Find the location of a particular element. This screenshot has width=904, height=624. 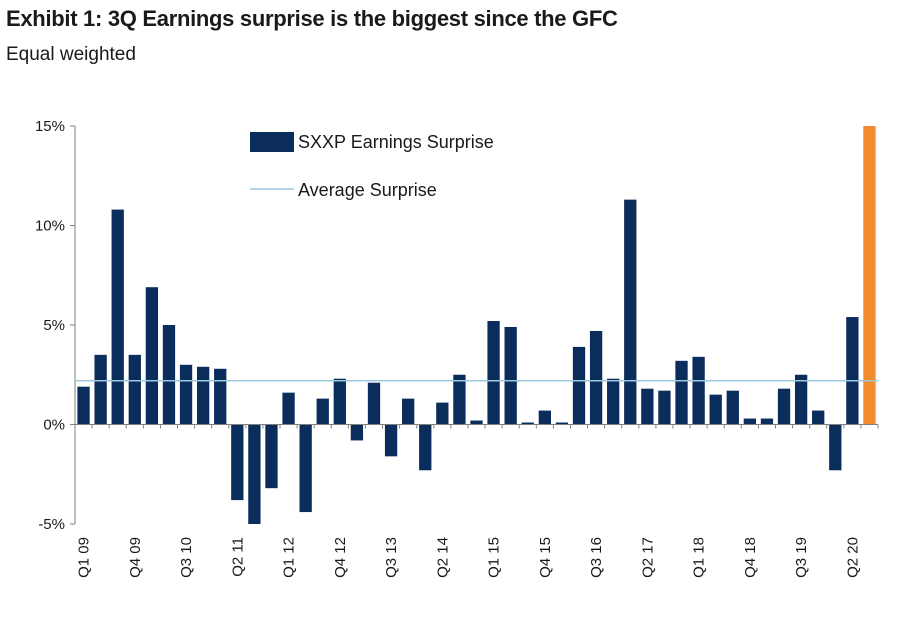

x-tick-label: Q1 12 is located at coordinates (289, 557).